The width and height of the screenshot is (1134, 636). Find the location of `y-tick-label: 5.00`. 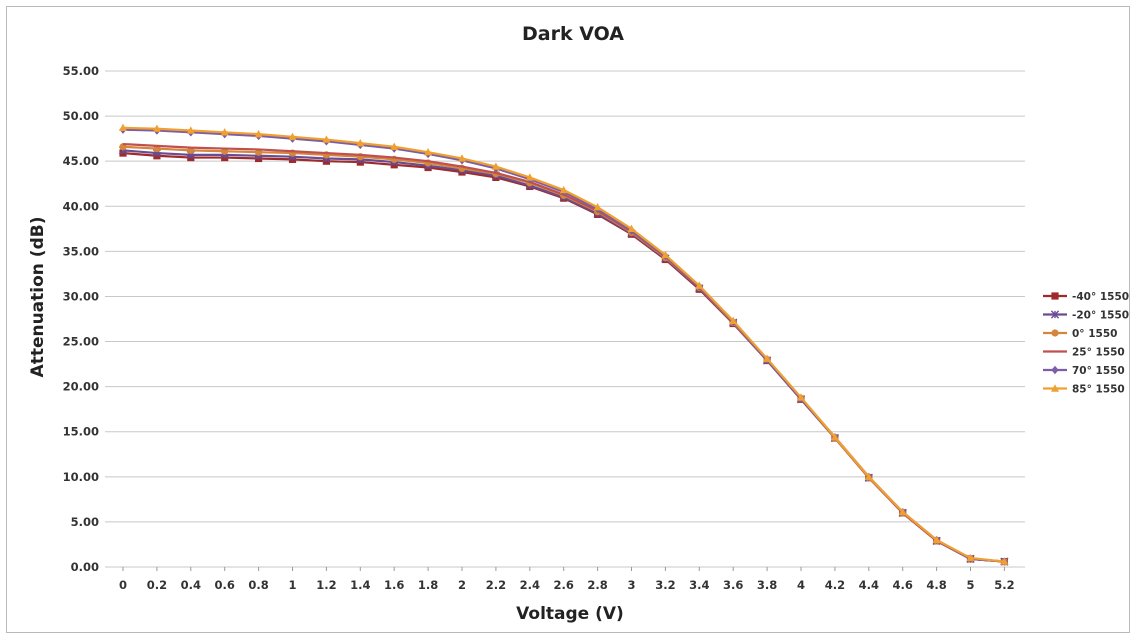

y-tick-label: 5.00 is located at coordinates (85, 522).